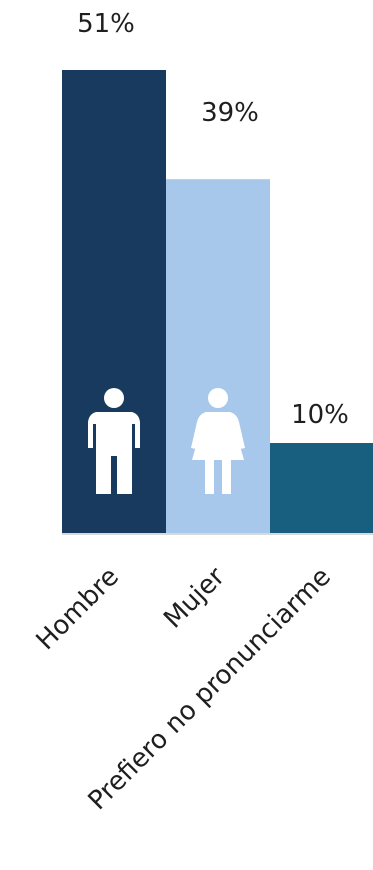 This screenshot has width=373, height=870. What do you see at coordinates (114, 441) in the screenshot?
I see `man-icon` at bounding box center [114, 441].